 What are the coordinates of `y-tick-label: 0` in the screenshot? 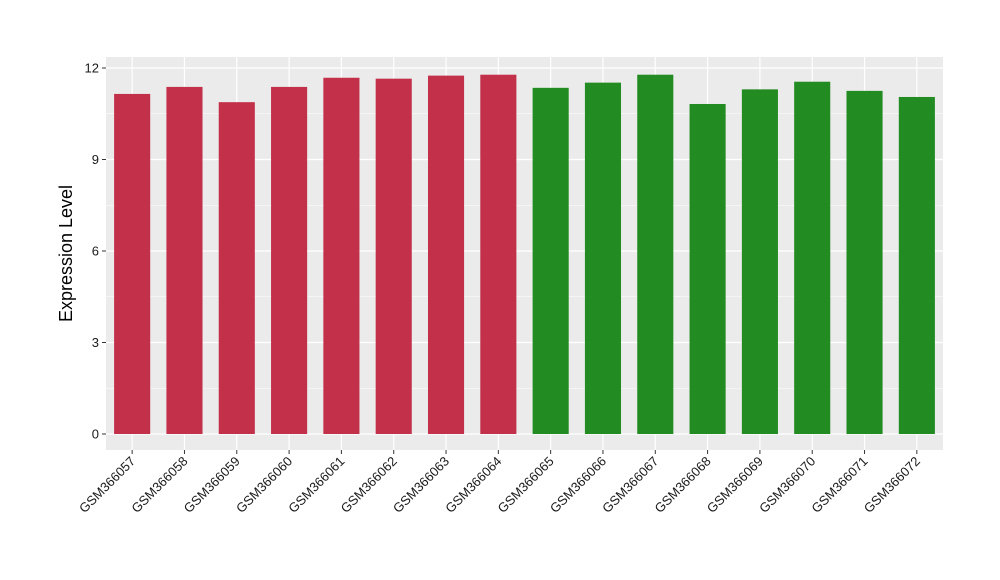 It's located at (95, 434).